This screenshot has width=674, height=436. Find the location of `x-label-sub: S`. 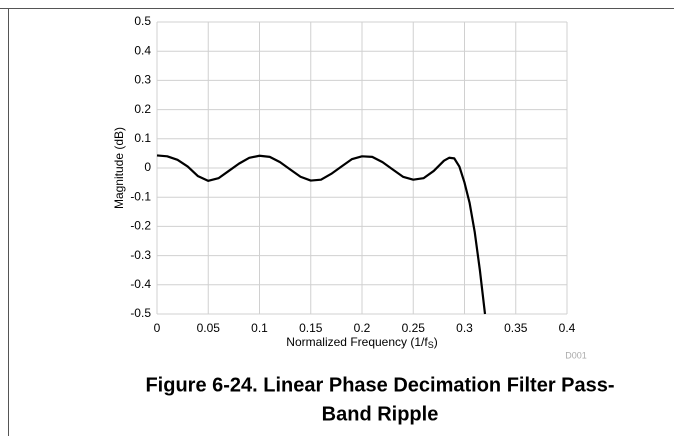

x-label-sub: S is located at coordinates (431, 345).